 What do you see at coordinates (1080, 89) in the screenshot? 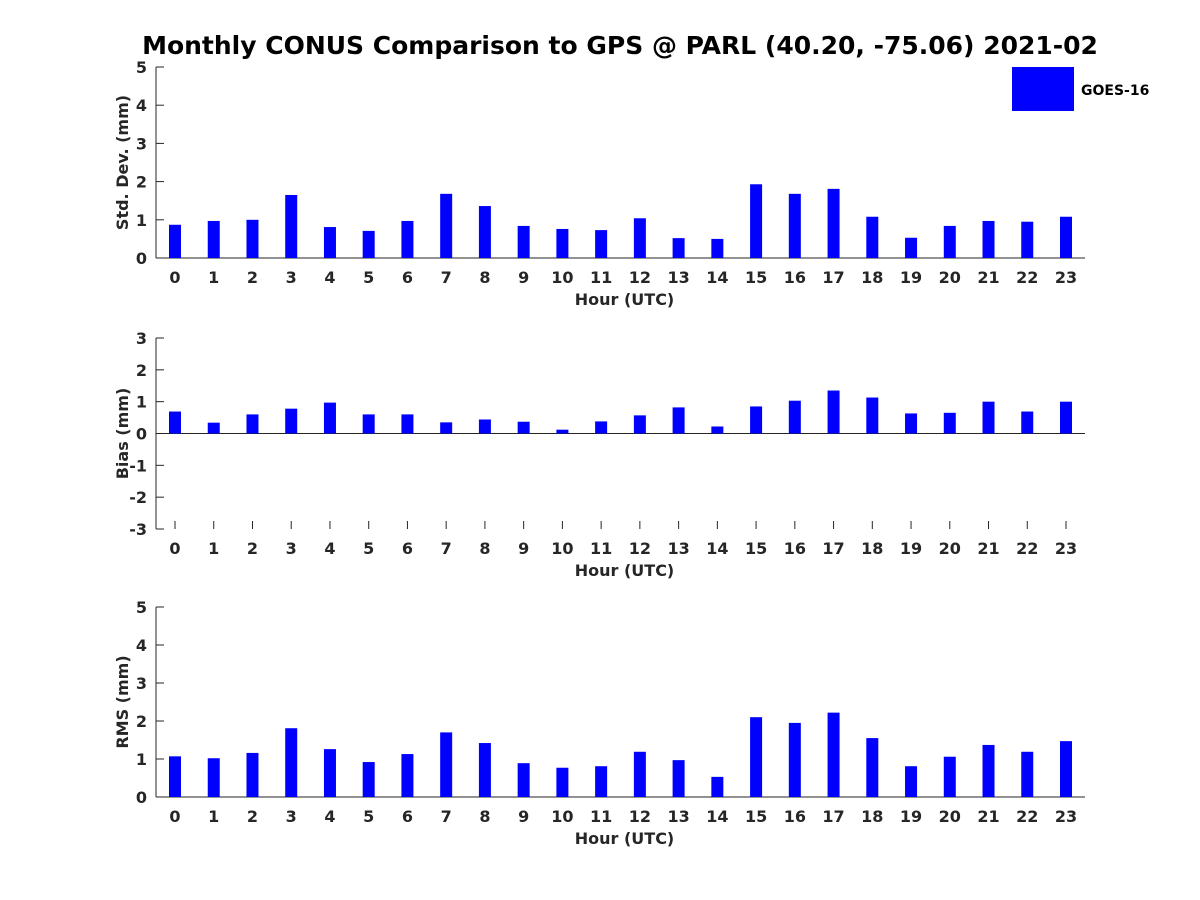
I see `legend: GOES-16` at bounding box center [1080, 89].